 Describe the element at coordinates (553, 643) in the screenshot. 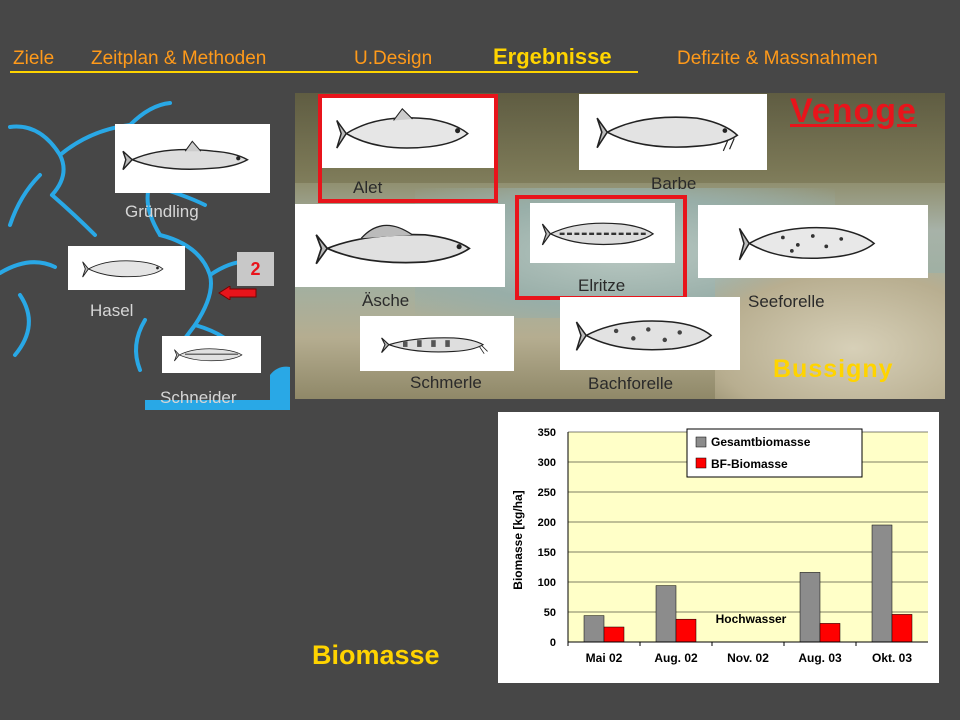

I see `y-tick-label: 0` at that location.